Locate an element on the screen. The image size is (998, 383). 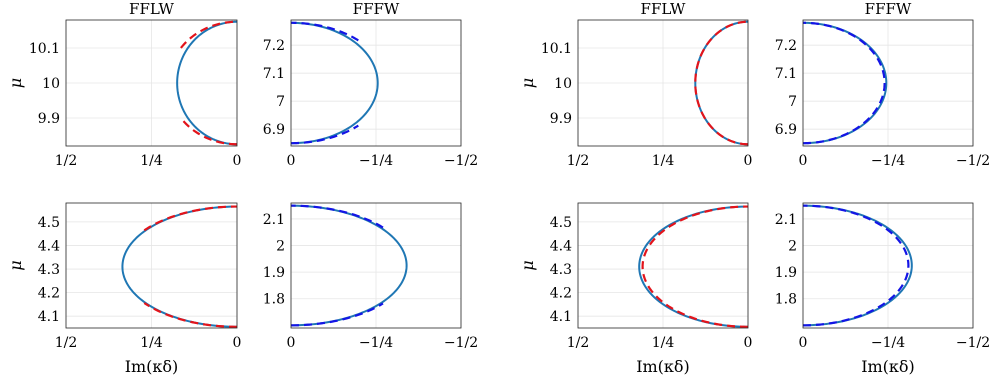
subplot-7: 1/2 1/4 0 4.1 4.2 4.3 4.4 4.5 μ Im(κδ) is located at coordinates (635, 289).